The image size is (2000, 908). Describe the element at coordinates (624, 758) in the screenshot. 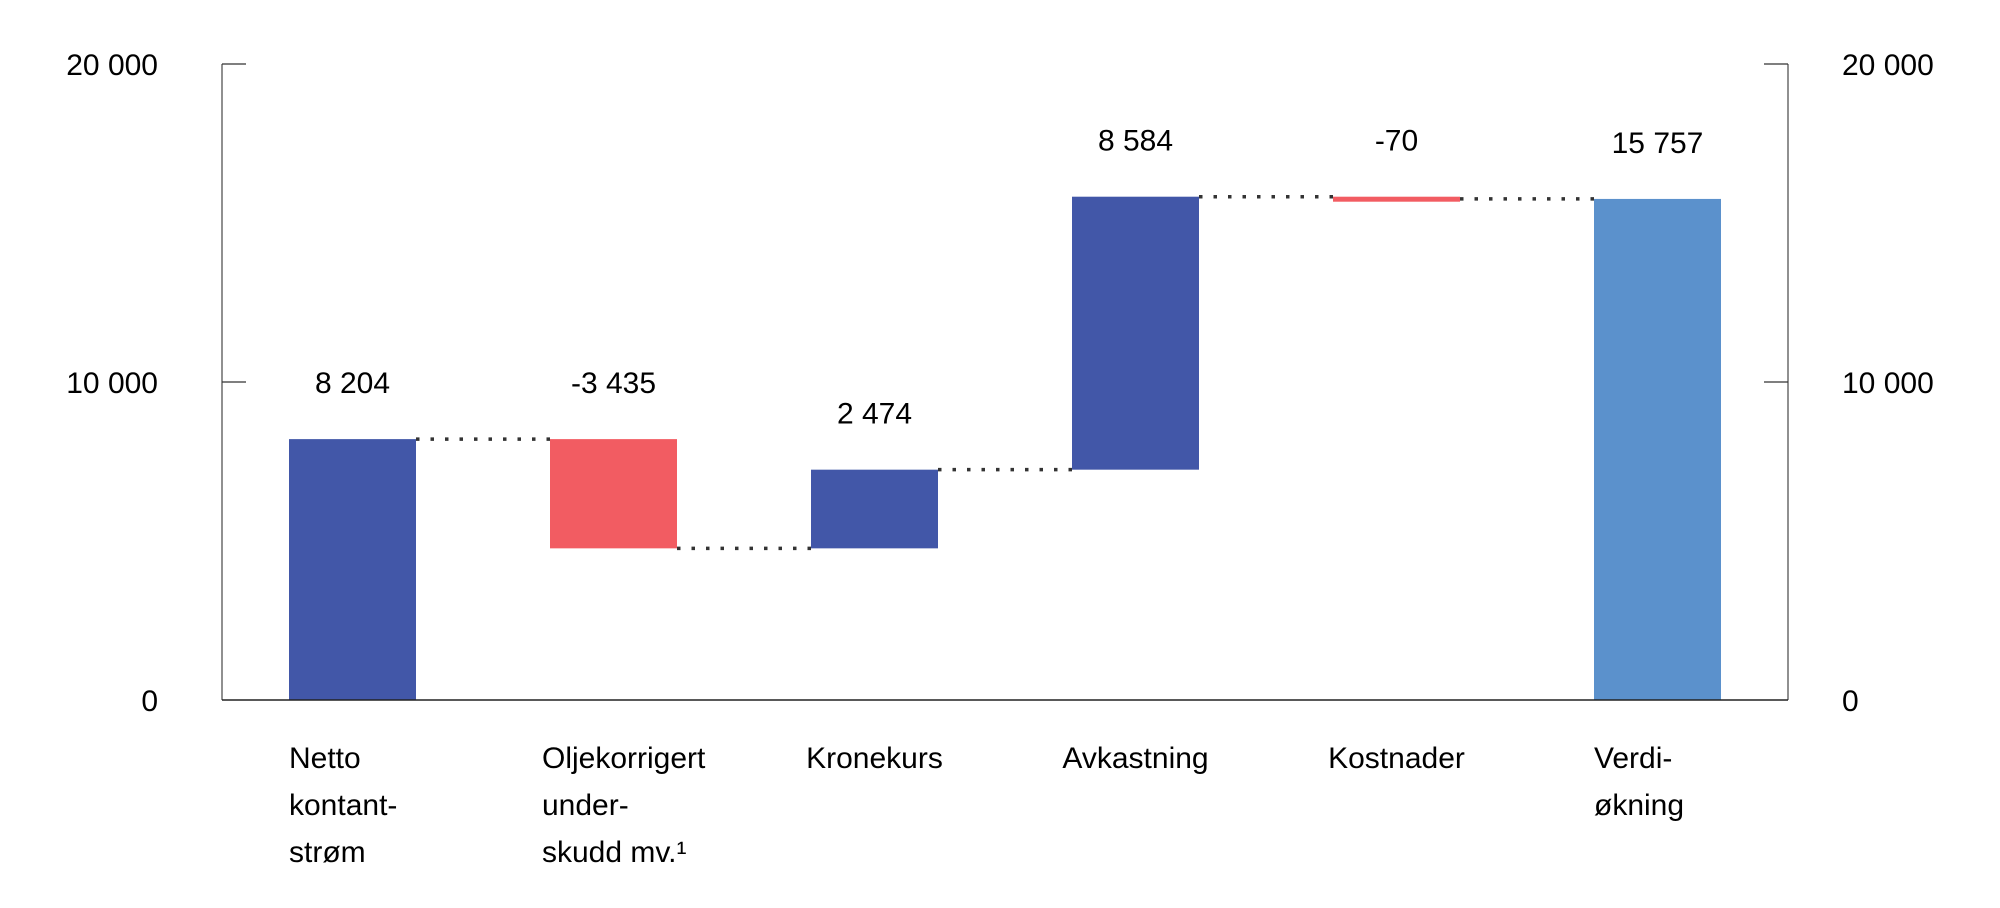

I see `category-label: Oljekorrigert` at that location.